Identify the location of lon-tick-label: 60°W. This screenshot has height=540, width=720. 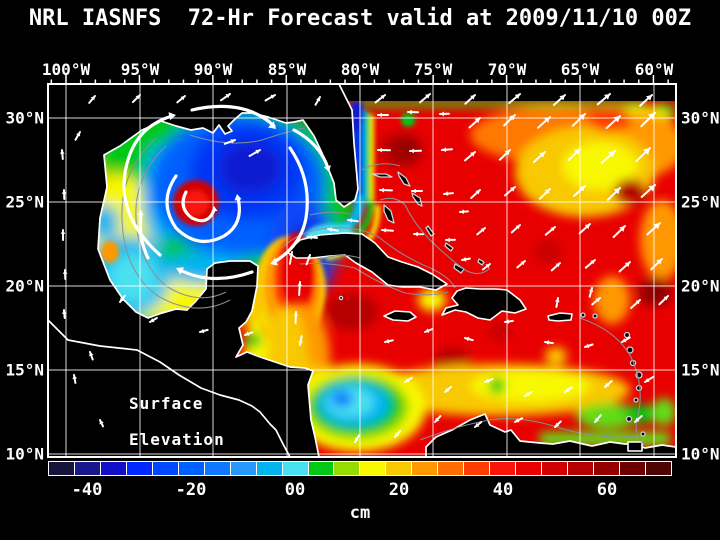
(654, 69).